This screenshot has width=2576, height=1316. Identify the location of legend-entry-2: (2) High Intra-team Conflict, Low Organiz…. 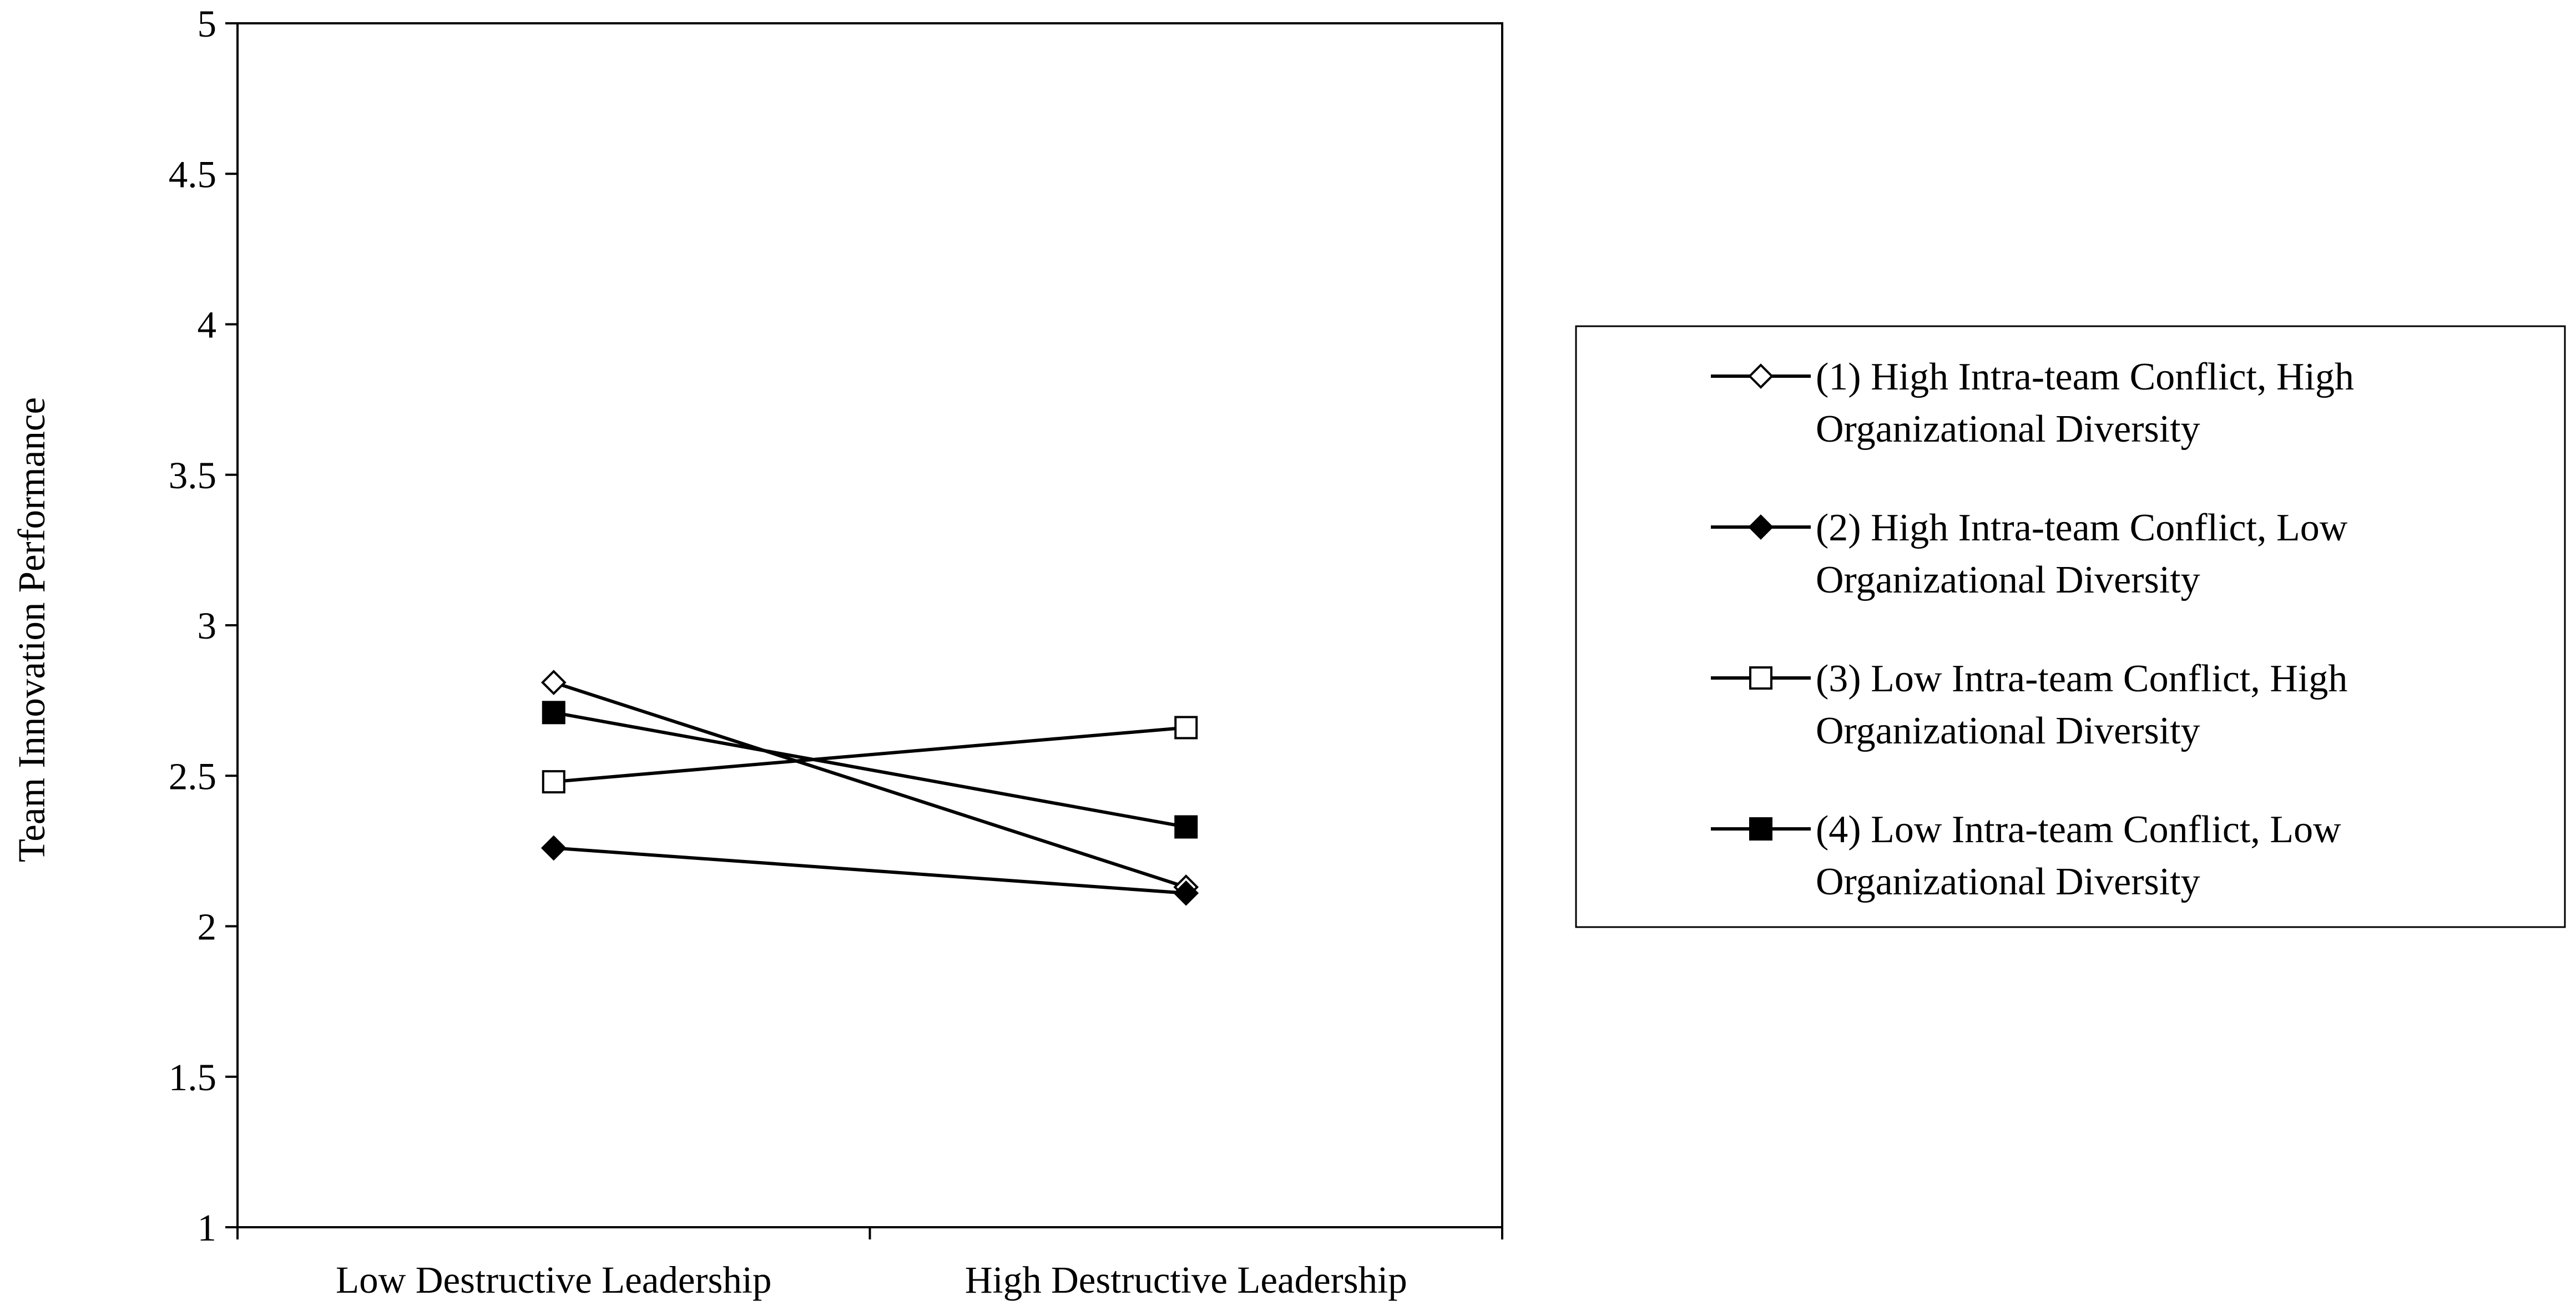
(2029, 554).